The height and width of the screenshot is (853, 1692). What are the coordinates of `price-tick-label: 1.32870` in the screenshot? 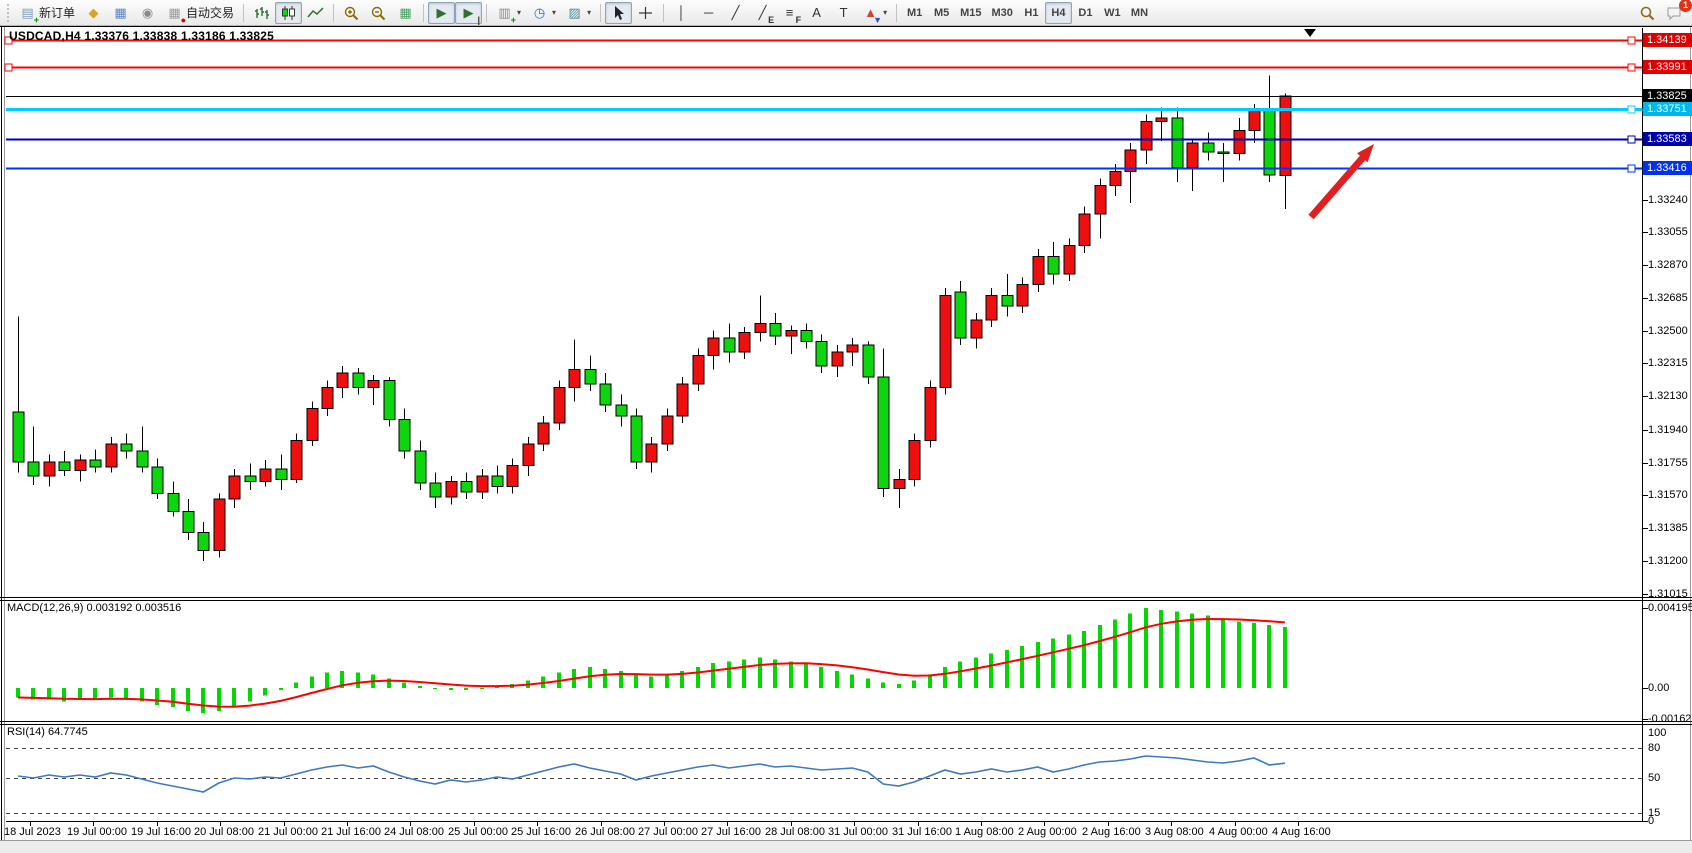 It's located at (1668, 265).